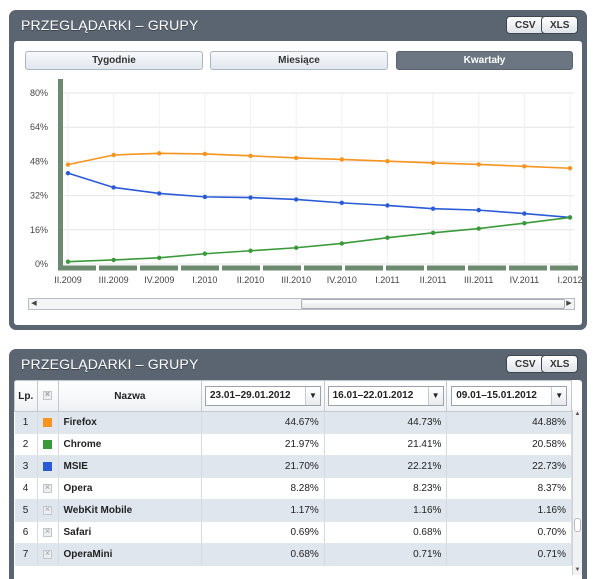 This screenshot has height=579, width=600. Describe the element at coordinates (110, 25) in the screenshot. I see `chart-panel-title: PRZEGLĄDARKI – GRUPY` at that location.